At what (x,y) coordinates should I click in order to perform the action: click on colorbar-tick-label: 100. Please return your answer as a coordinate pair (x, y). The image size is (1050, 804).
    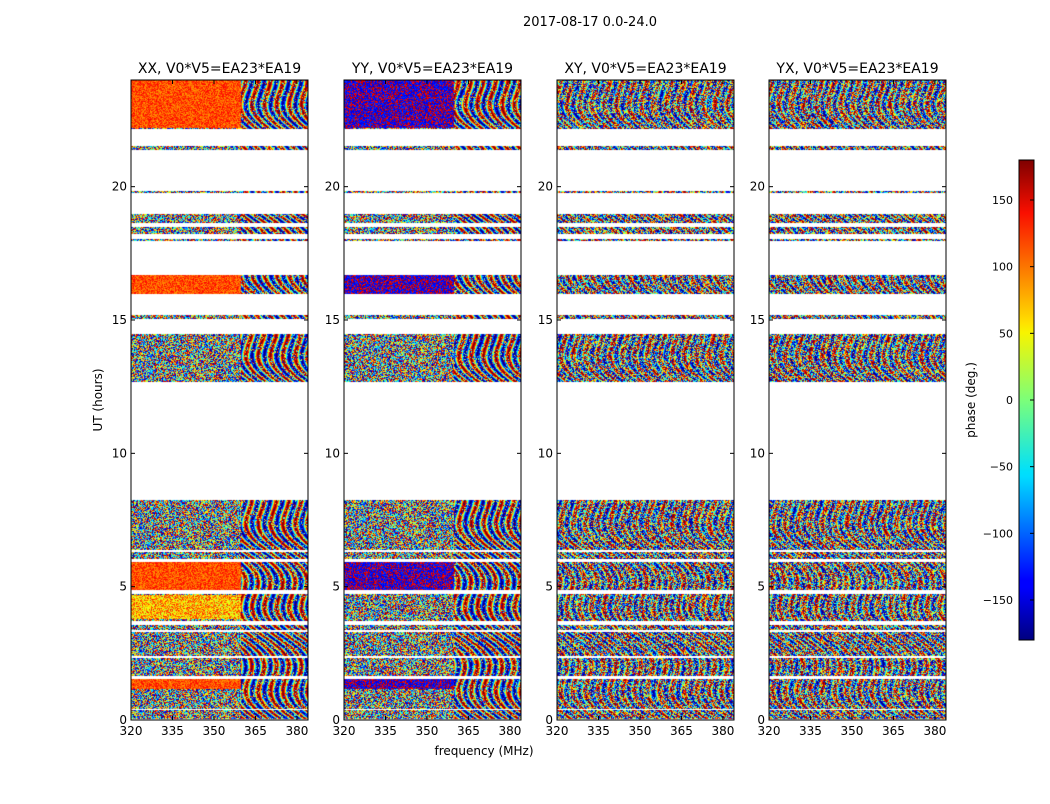
    Looking at the image, I should click on (1002, 267).